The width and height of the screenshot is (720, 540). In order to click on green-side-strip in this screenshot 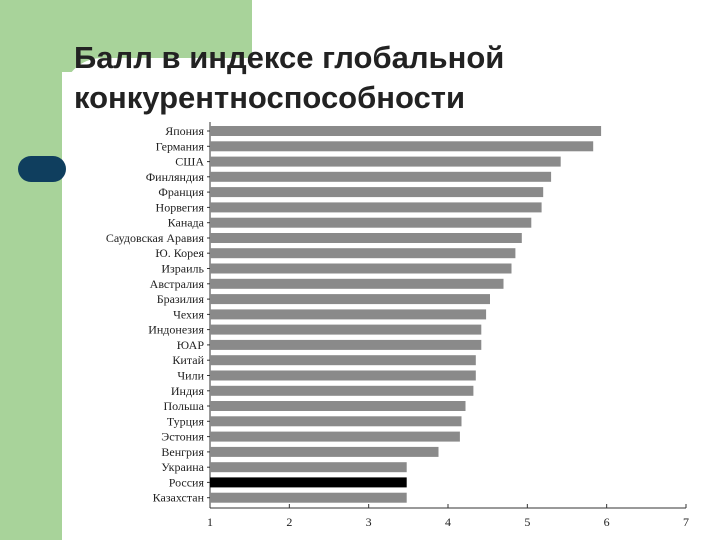, I will do `click(31, 270)`.